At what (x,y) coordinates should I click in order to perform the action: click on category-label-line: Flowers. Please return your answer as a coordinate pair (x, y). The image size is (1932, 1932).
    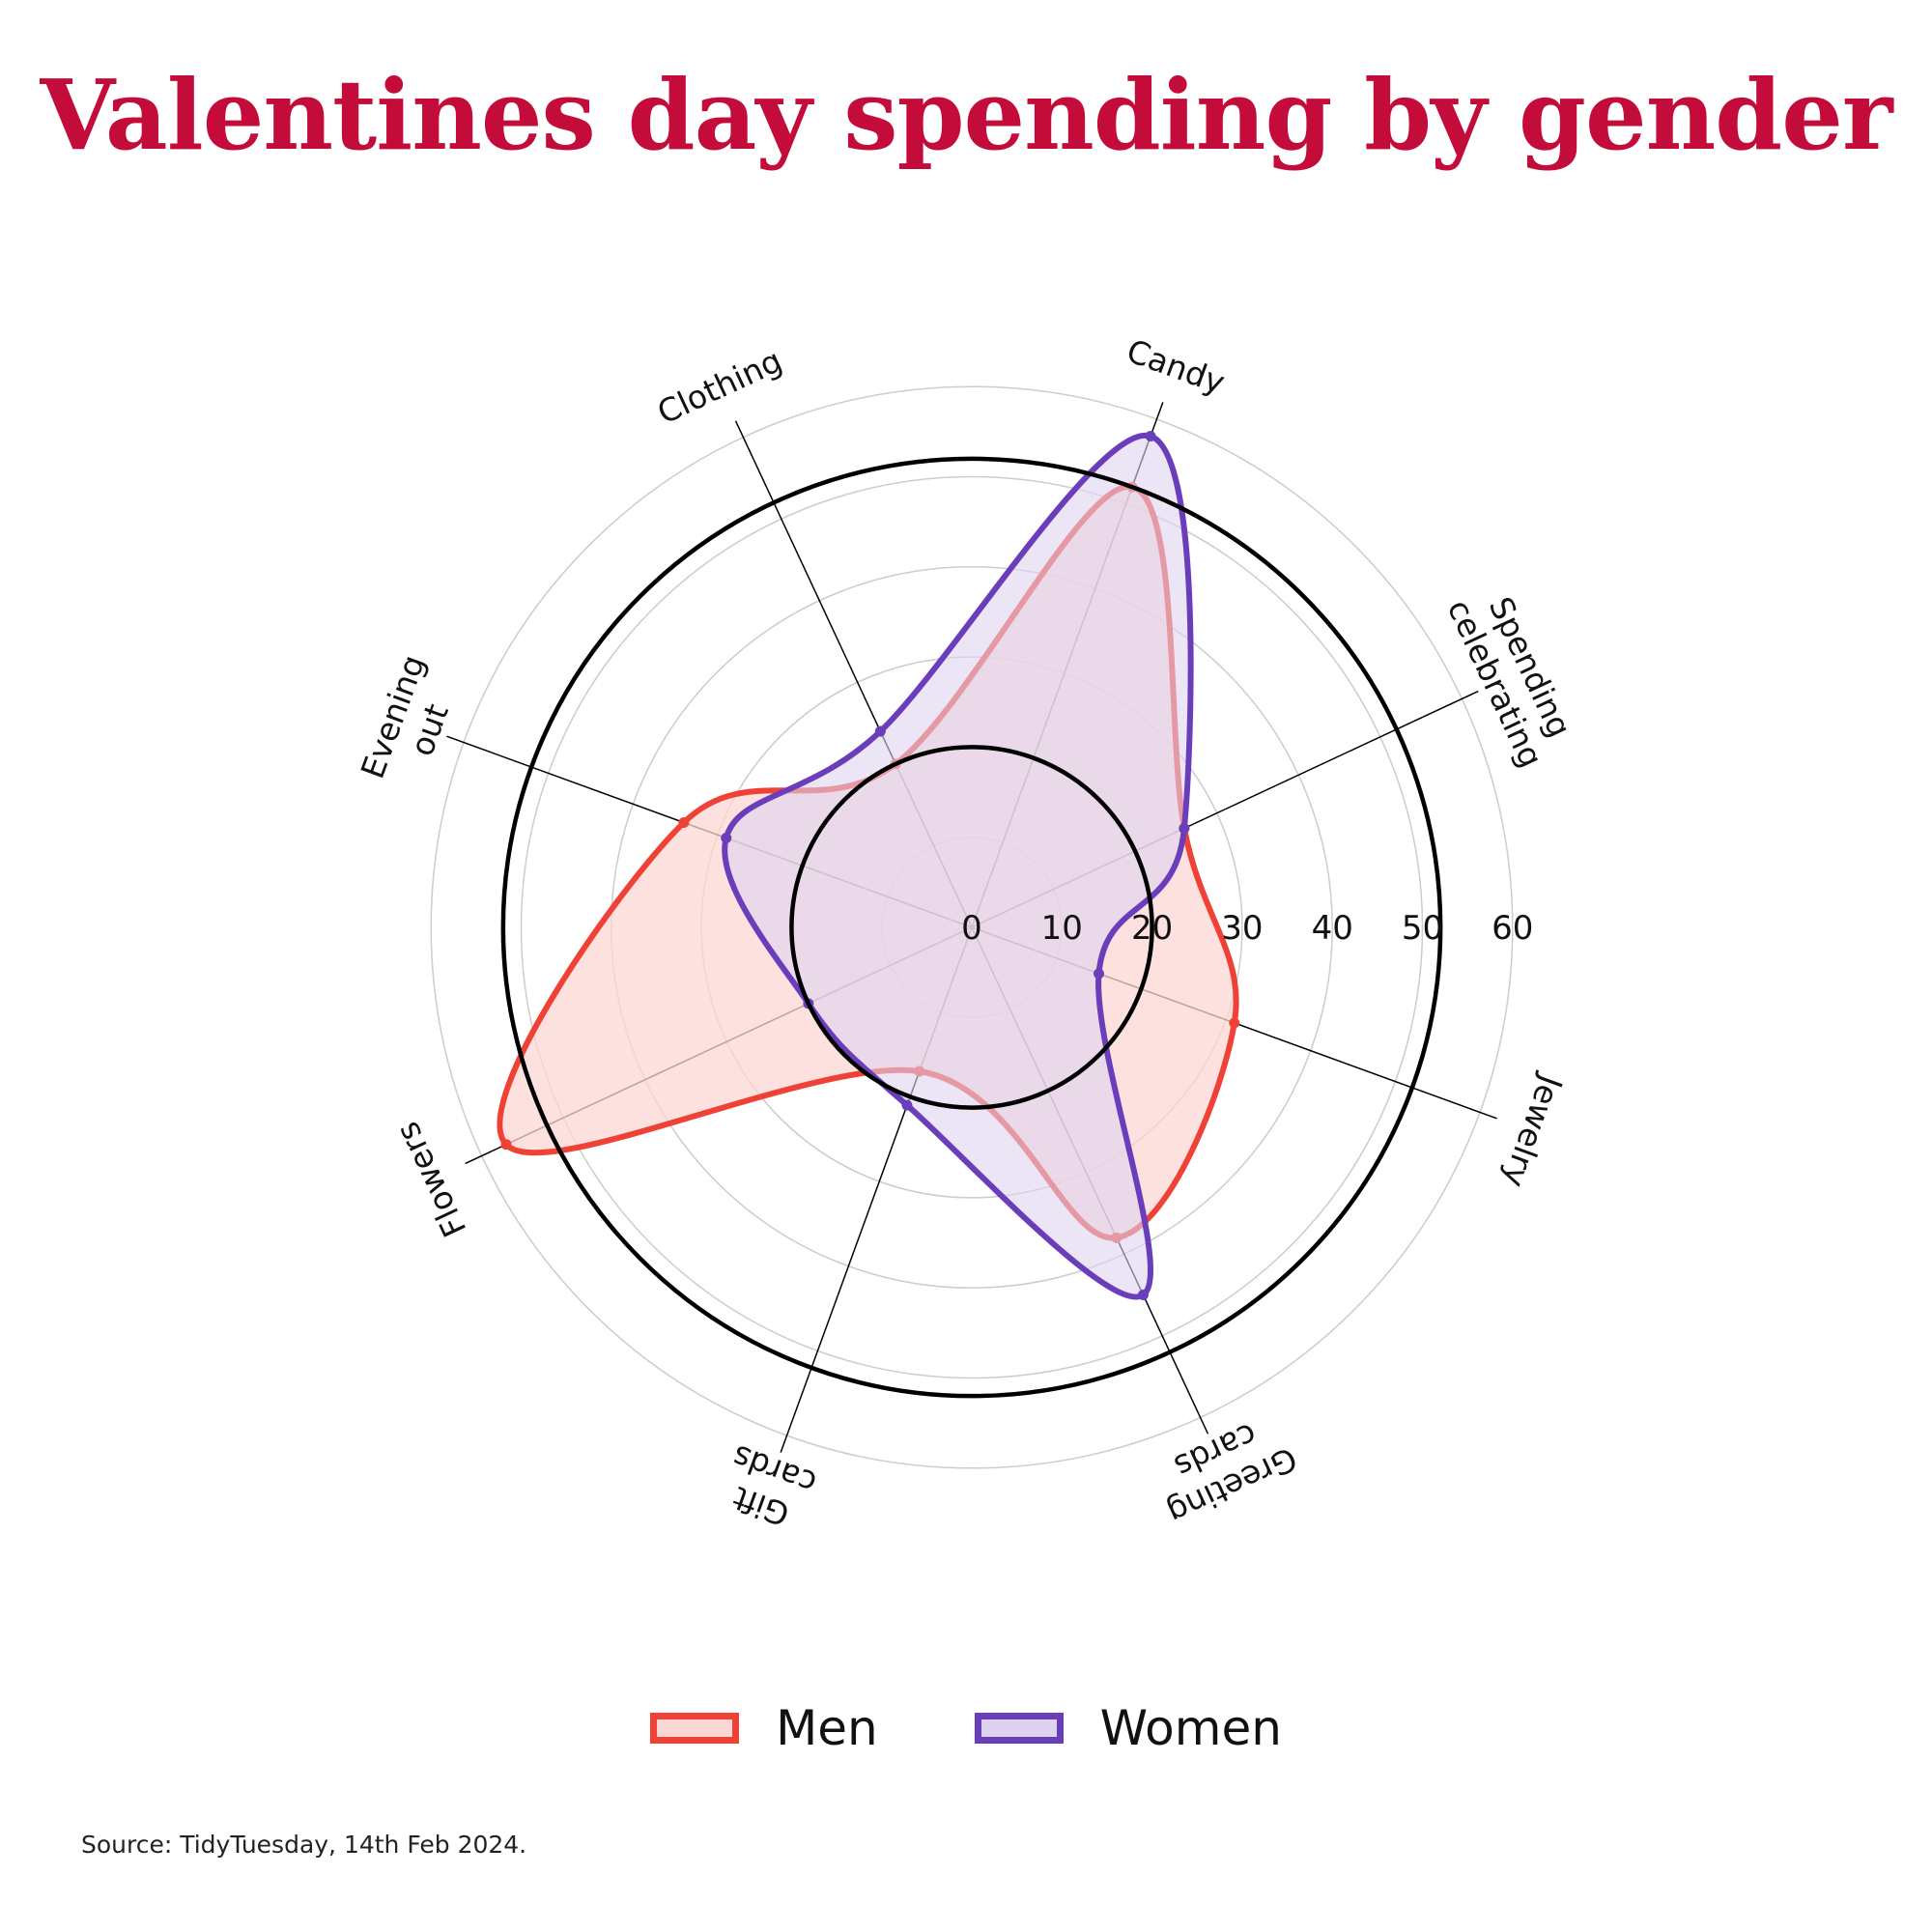
    Looking at the image, I should click on (431, 1180).